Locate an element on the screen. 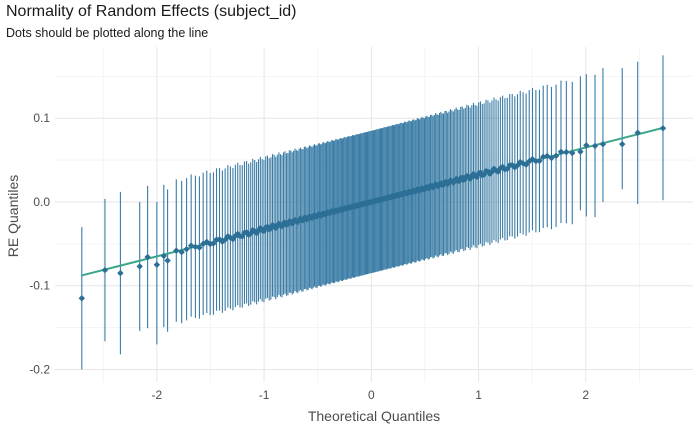 The height and width of the screenshot is (432, 700). y-tick-label: 0.0 is located at coordinates (41, 202).